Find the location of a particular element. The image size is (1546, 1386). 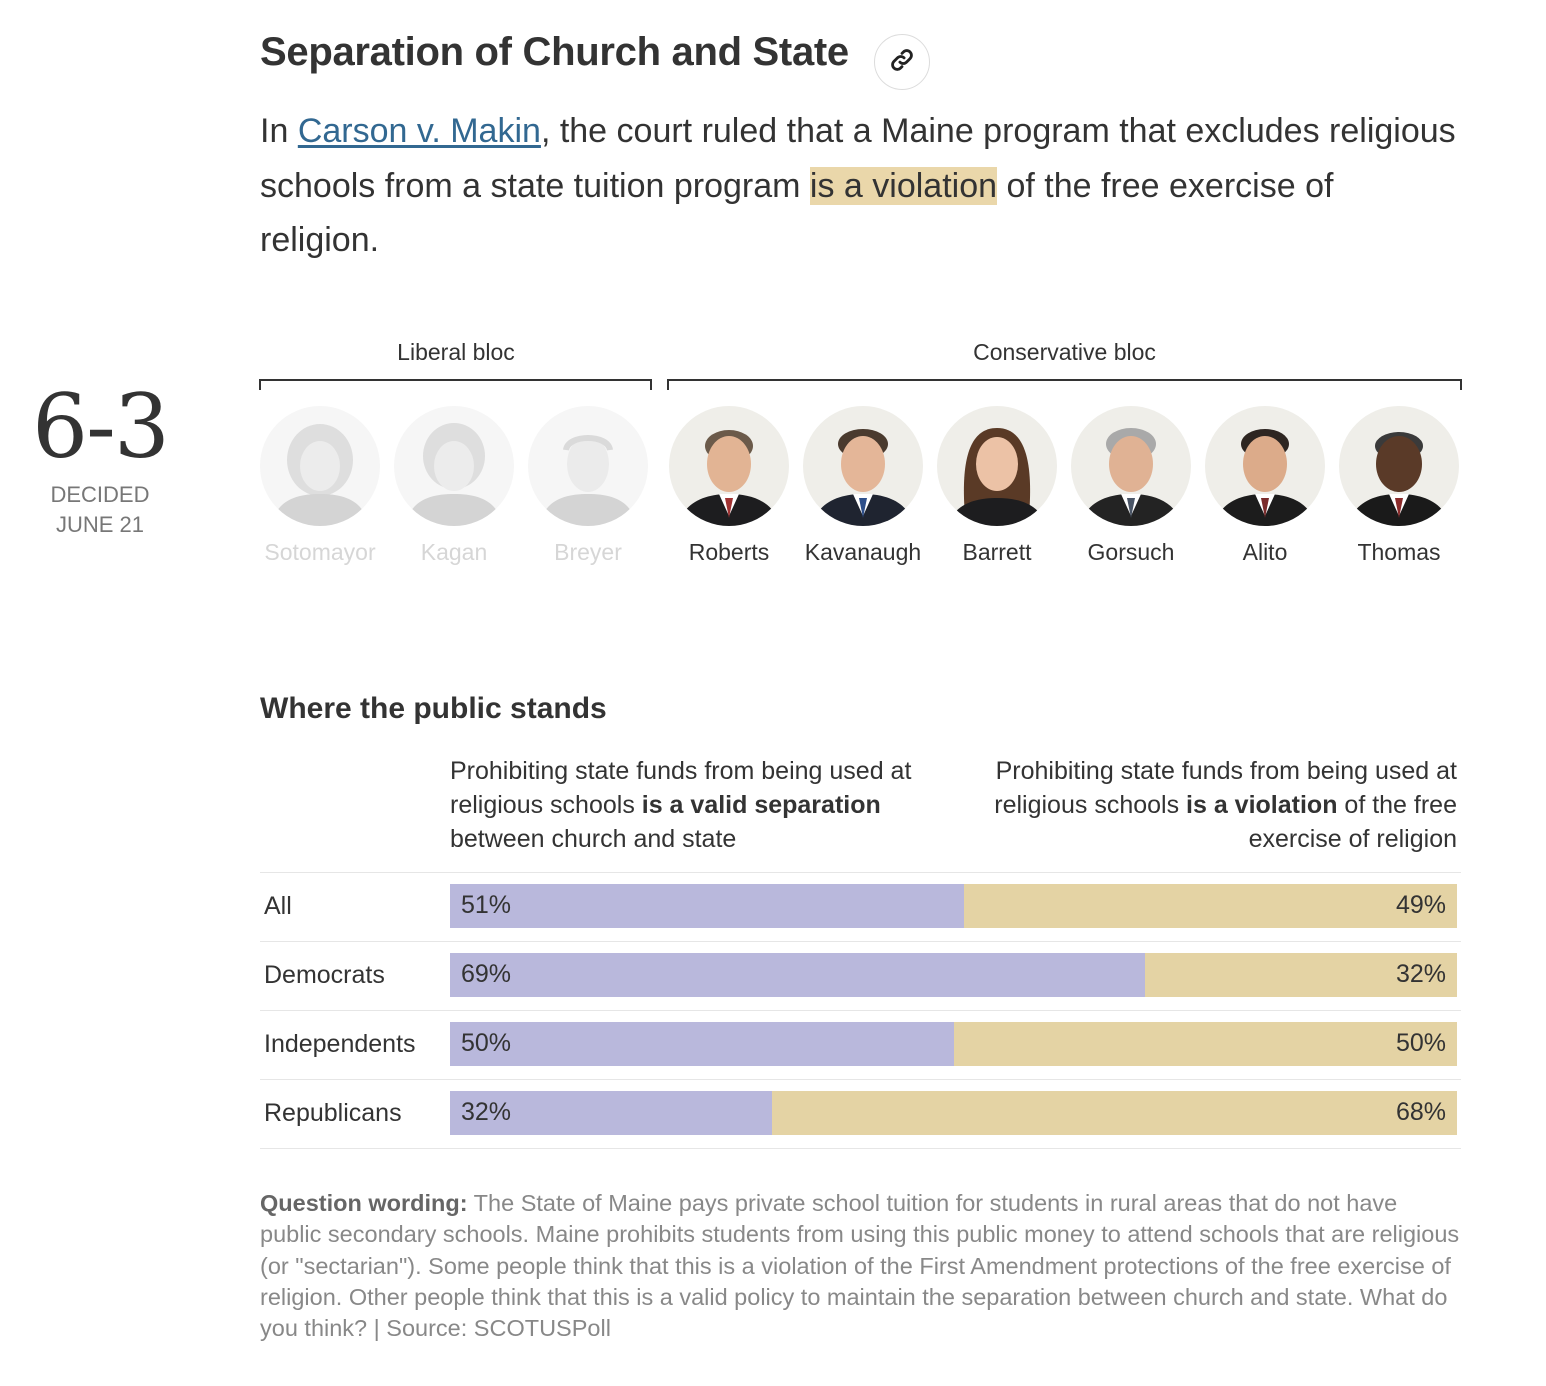

case-link: Carson v. Makin is located at coordinates (419, 131).